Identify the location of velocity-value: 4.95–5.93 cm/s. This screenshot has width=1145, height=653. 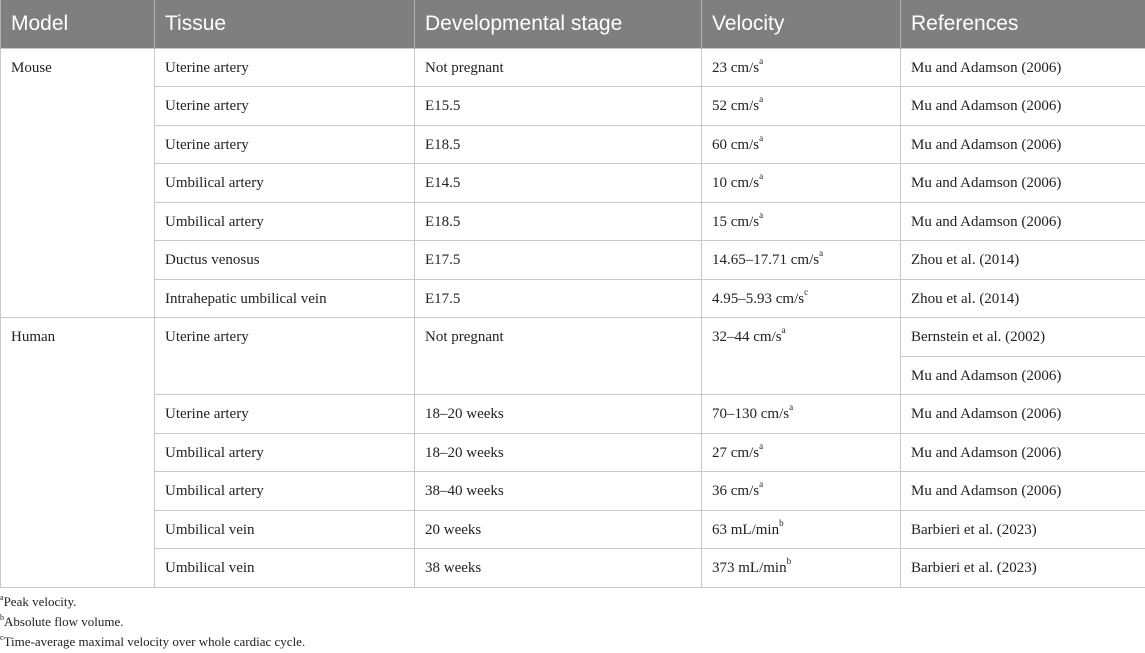
(758, 298).